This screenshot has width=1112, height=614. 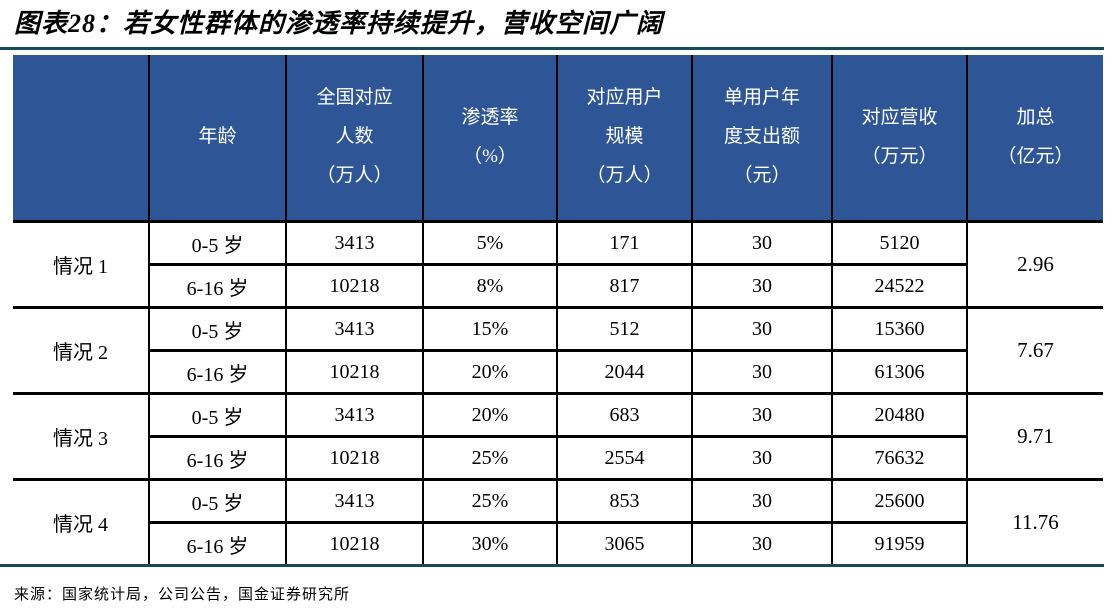 What do you see at coordinates (490, 329) in the screenshot?
I see `cell-penetration: 15%` at bounding box center [490, 329].